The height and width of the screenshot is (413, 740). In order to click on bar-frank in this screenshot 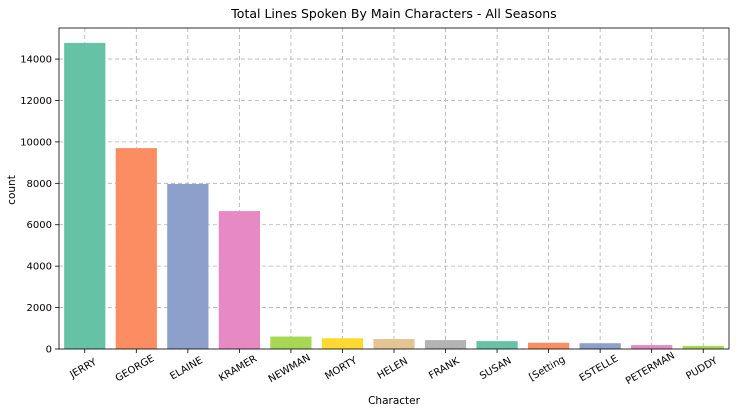, I will do `click(445, 344)`.